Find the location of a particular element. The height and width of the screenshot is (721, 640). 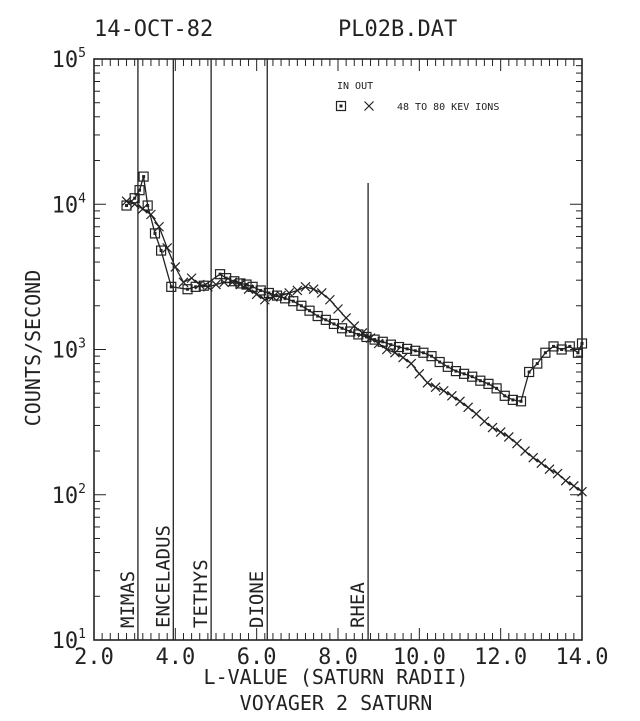

x-tick-label: 6.0 is located at coordinates (257, 657).